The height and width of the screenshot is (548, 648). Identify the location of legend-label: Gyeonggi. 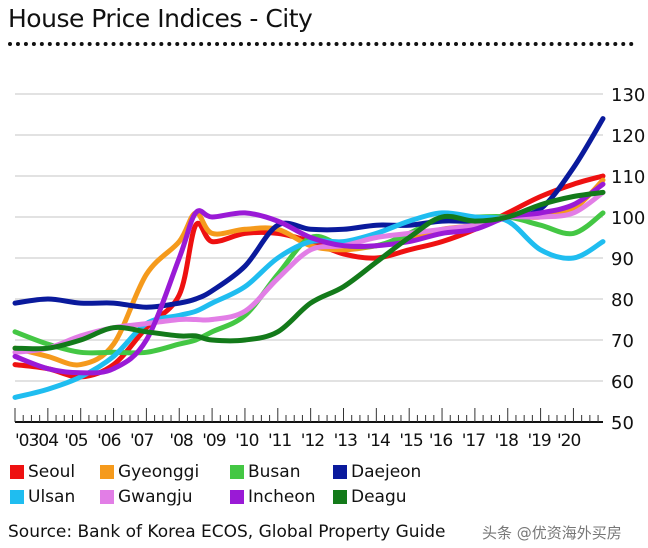
(159, 472).